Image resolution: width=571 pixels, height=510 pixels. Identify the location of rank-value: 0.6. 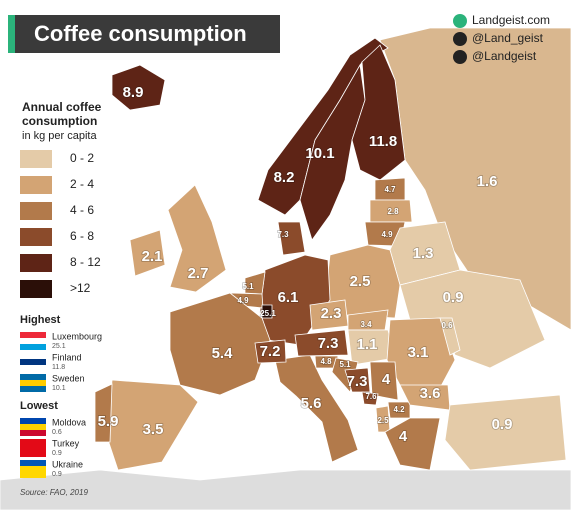
(57, 432).